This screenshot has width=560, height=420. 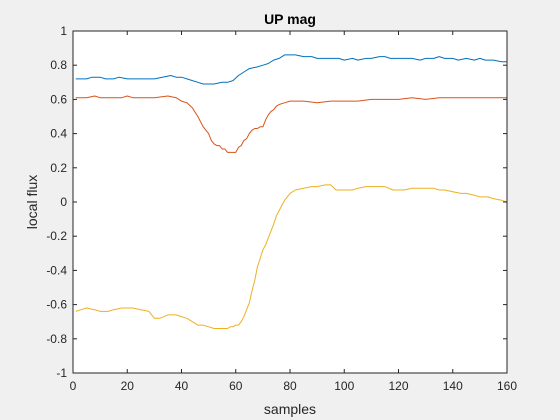 I want to click on x-tick-label: 100, so click(x=344, y=386).